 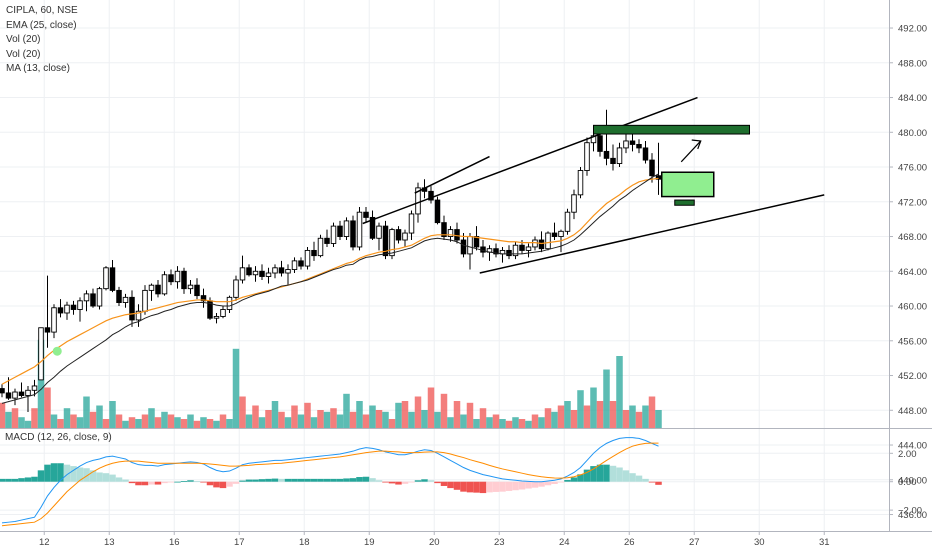 I want to click on macd-line, so click(x=330, y=480).